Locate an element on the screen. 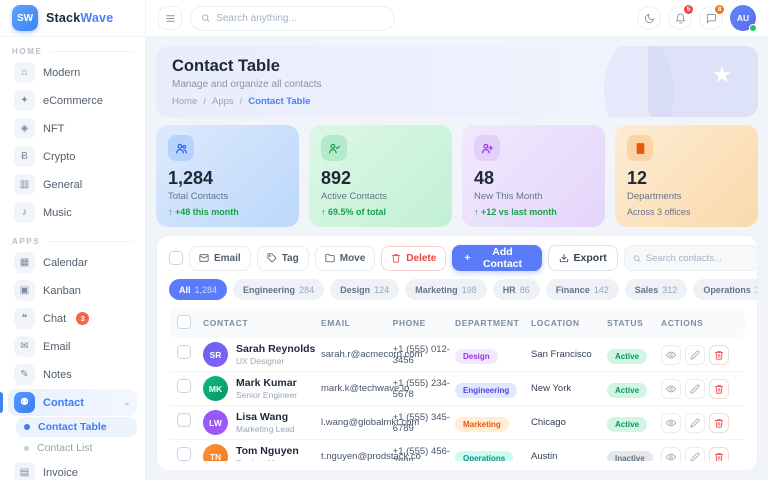 The width and height of the screenshot is (768, 480). filter-chip-marketing: Marketing 198 is located at coordinates (446, 289).